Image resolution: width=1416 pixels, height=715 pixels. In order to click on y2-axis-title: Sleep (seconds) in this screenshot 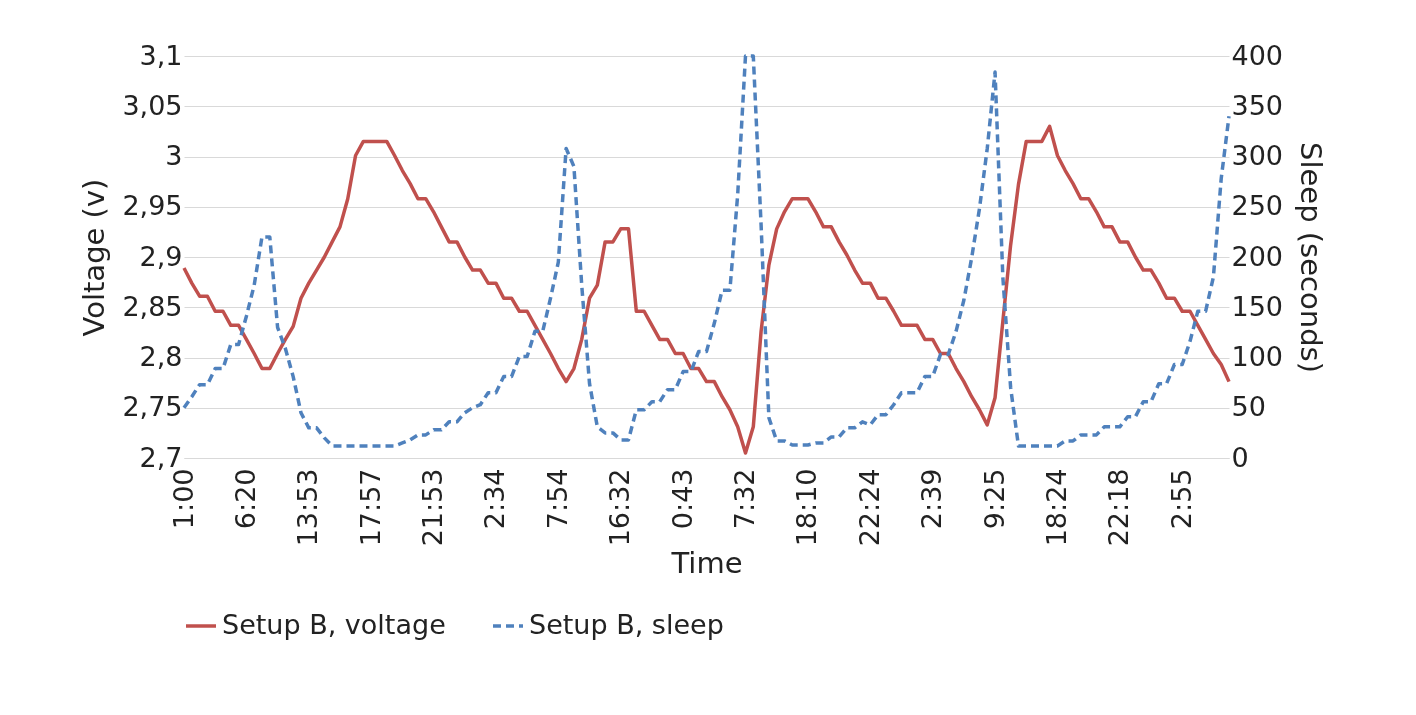, I will do `click(1311, 257)`.